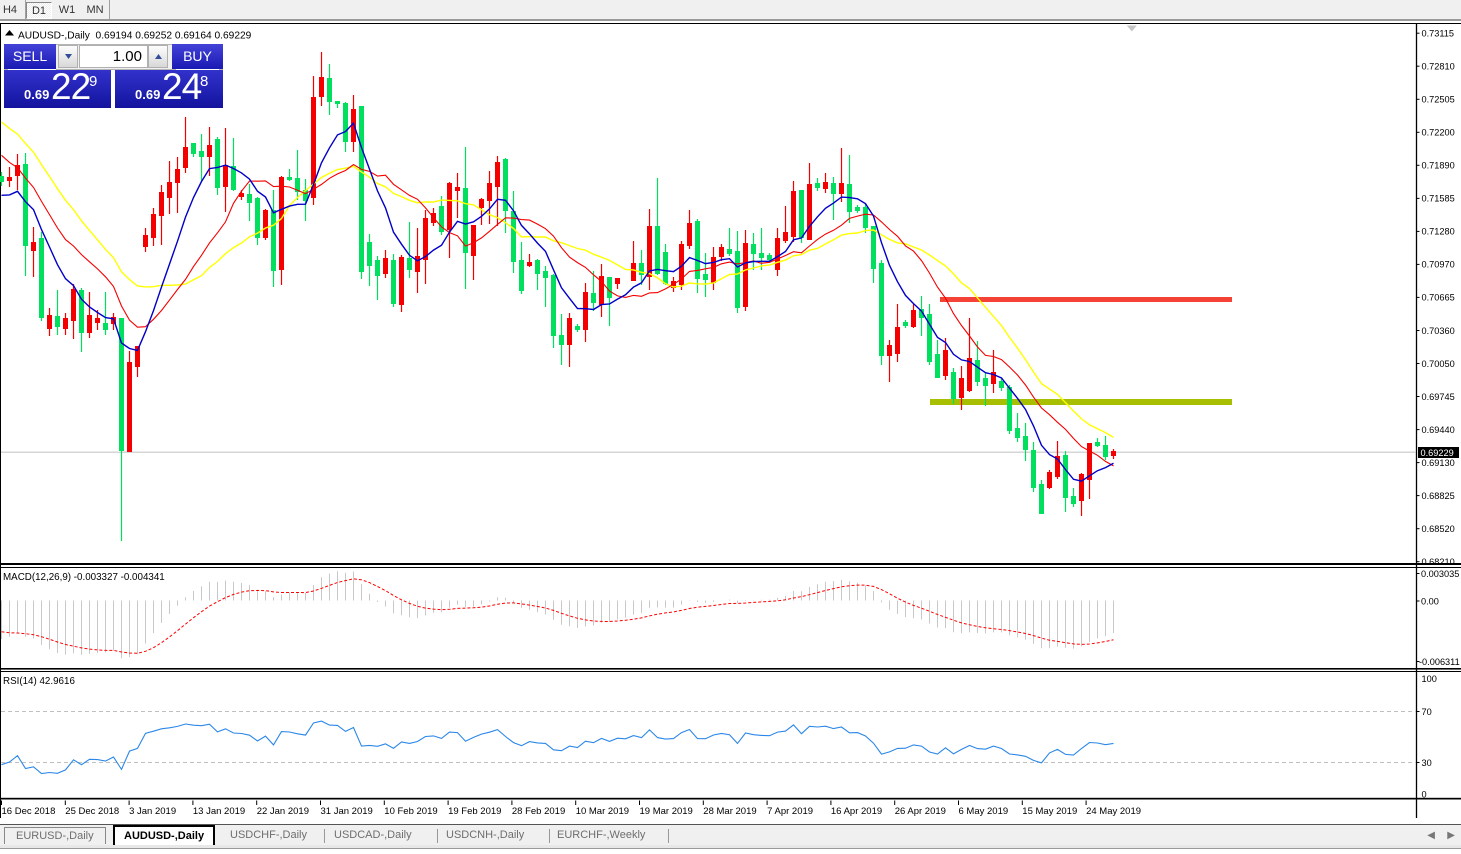 This screenshot has height=854, width=1461. What do you see at coordinates (920, 811) in the screenshot?
I see `svg-text: 26 Apr 2019` at bounding box center [920, 811].